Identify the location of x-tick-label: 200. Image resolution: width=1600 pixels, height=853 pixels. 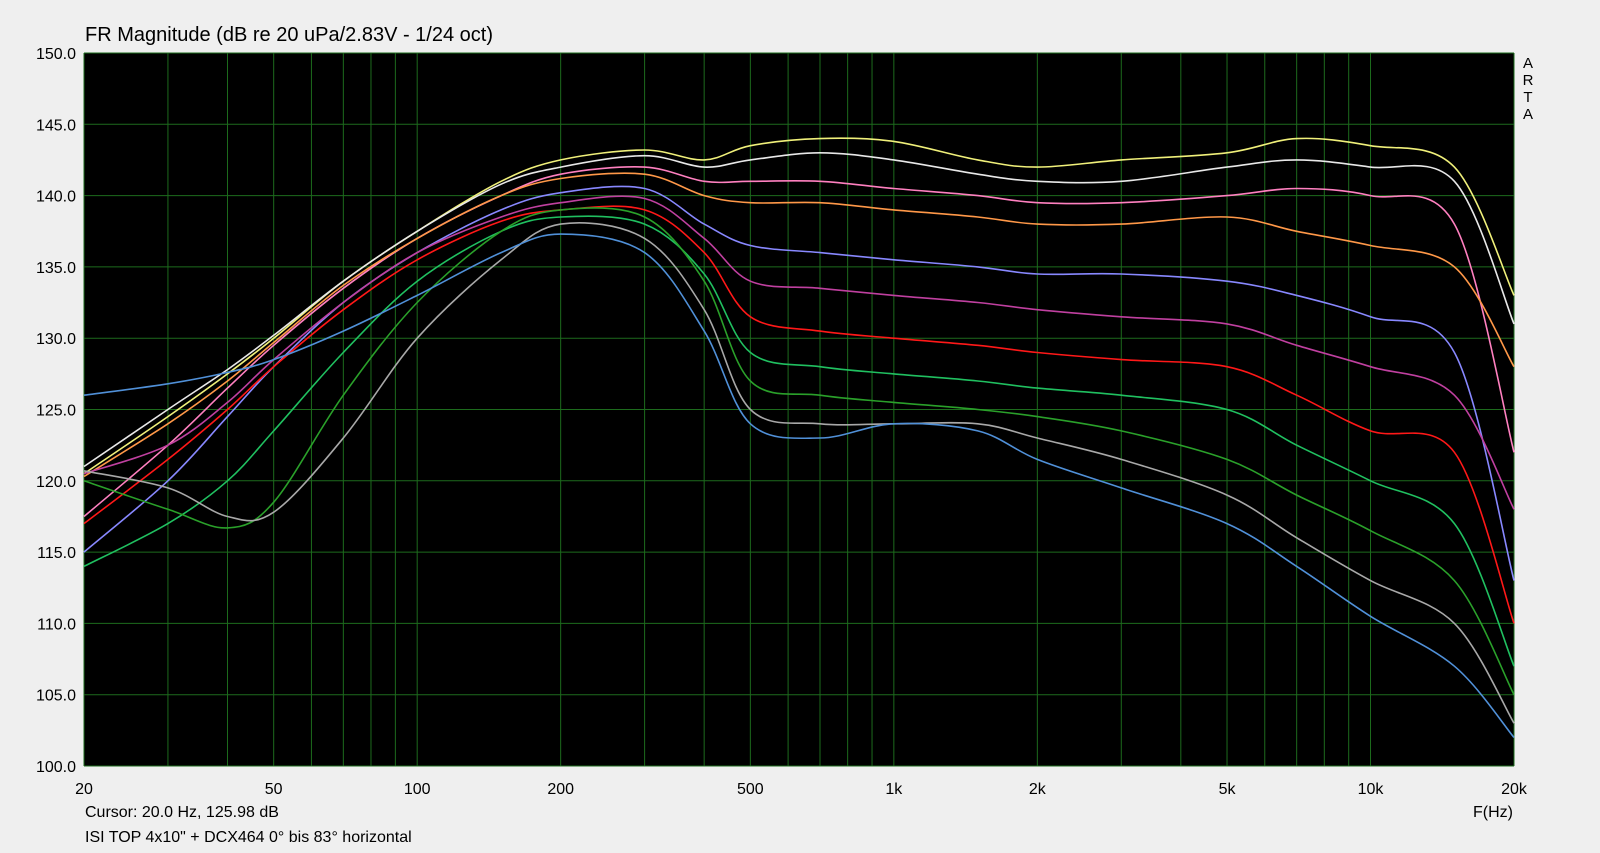
(560, 789).